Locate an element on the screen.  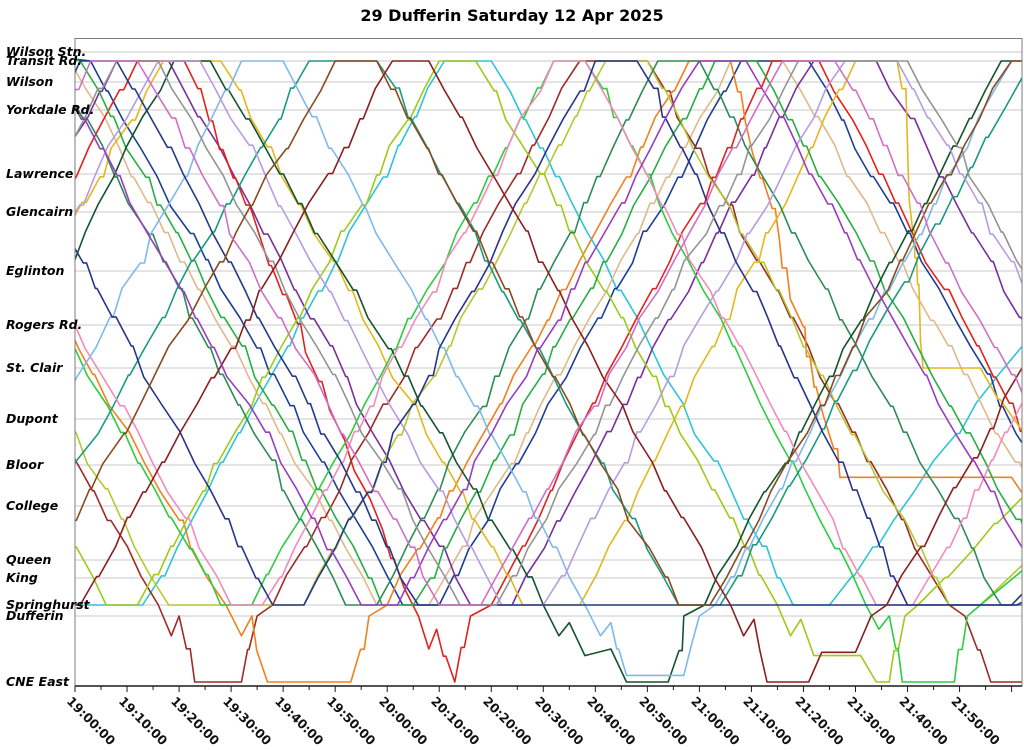
station-label: Dufferin is located at coordinates (35, 615).